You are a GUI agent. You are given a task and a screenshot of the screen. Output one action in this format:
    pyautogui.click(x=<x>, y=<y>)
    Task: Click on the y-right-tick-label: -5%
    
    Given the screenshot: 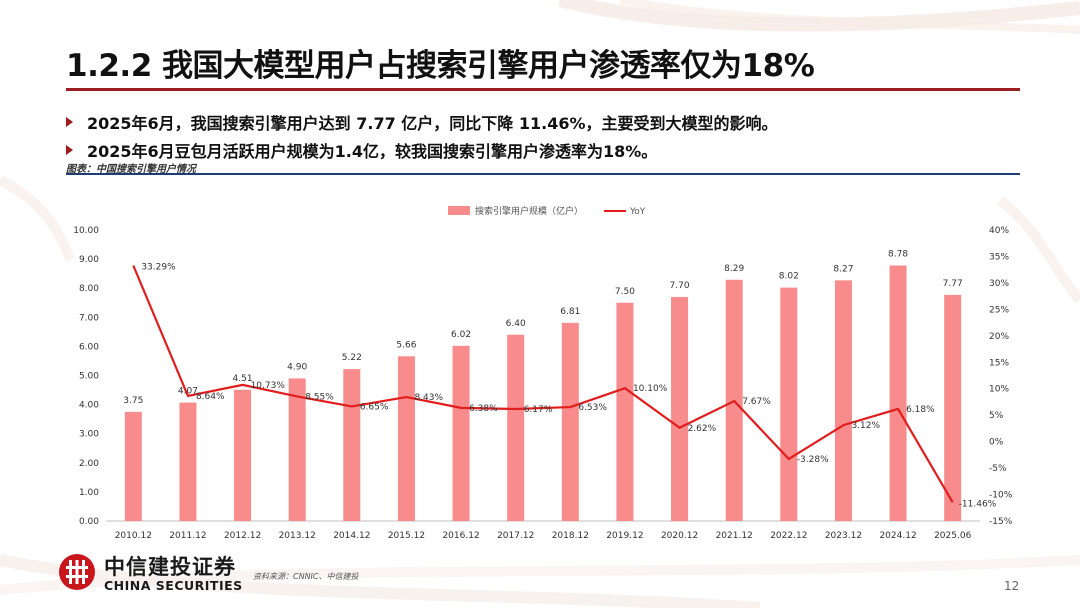 What is the action you would take?
    pyautogui.click(x=998, y=469)
    